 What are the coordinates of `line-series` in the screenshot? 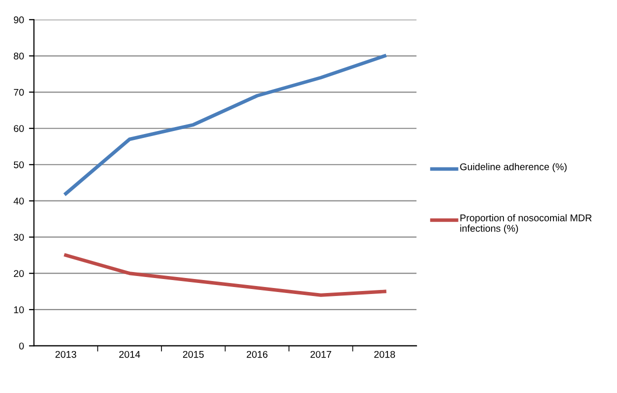 It's located at (225, 275).